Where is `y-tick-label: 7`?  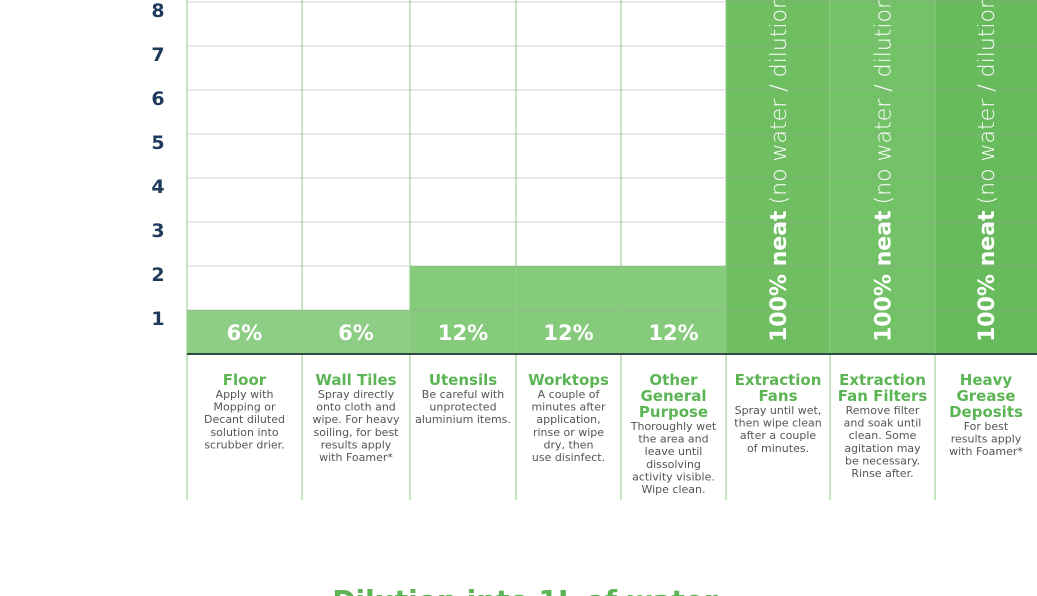 y-tick-label: 7 is located at coordinates (157, 55).